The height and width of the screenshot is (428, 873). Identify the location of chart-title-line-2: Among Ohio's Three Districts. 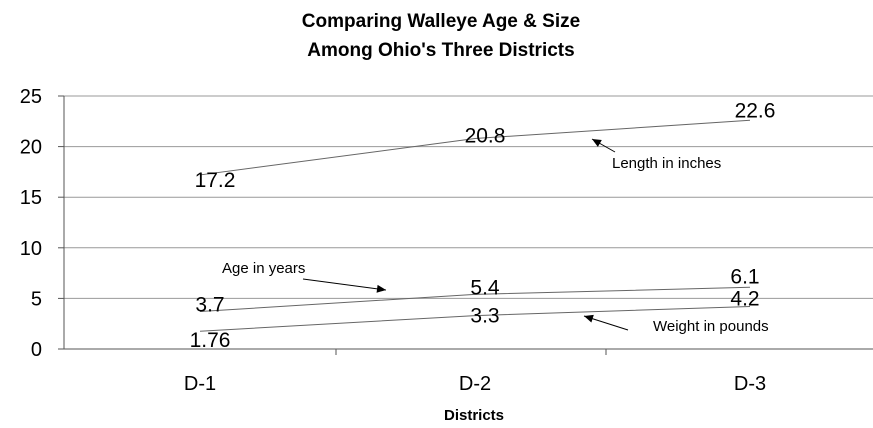
(440, 50).